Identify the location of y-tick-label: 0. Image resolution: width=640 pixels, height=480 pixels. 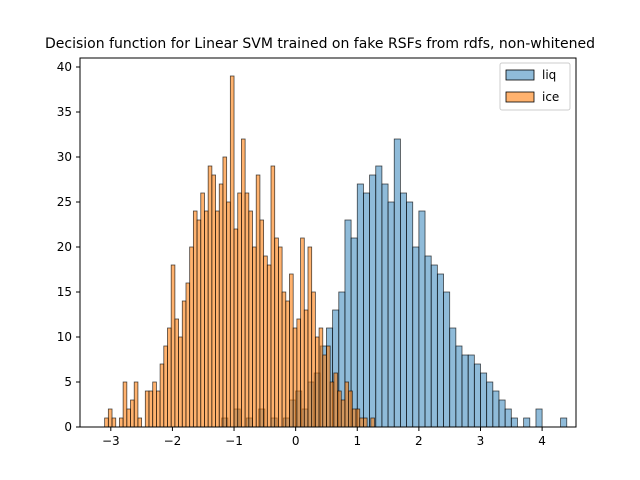
(68, 427).